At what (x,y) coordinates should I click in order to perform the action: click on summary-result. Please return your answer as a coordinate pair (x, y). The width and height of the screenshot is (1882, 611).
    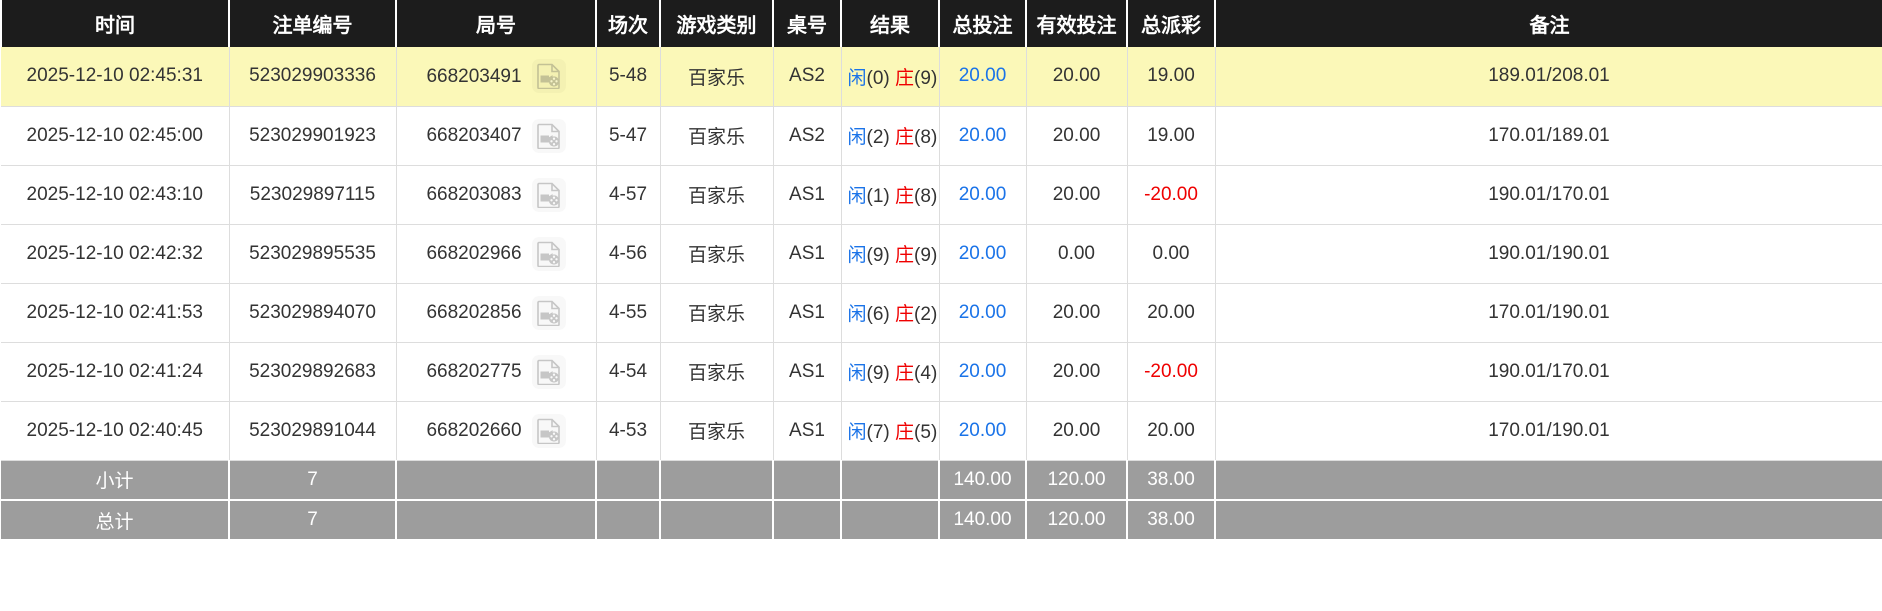
    Looking at the image, I should click on (890, 520).